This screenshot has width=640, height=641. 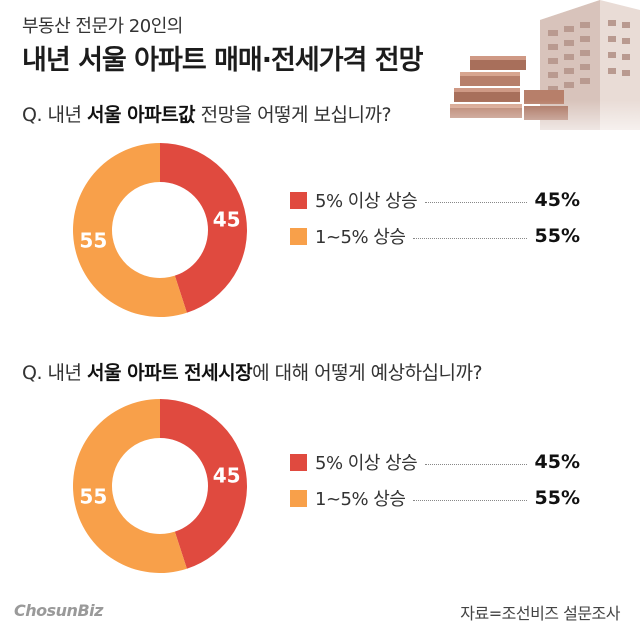 I want to click on building-money-illustration, so click(x=540, y=75).